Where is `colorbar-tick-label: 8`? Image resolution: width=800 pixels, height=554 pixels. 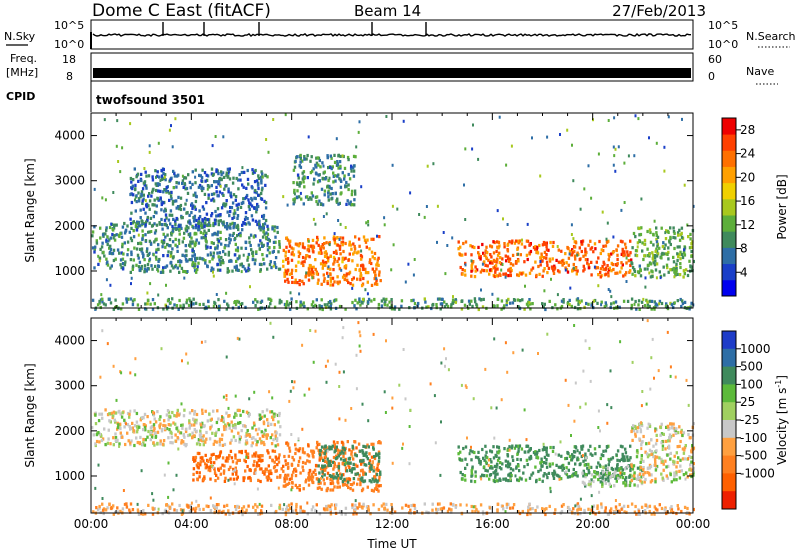
colorbar-tick-label: 8 is located at coordinates (744, 249).